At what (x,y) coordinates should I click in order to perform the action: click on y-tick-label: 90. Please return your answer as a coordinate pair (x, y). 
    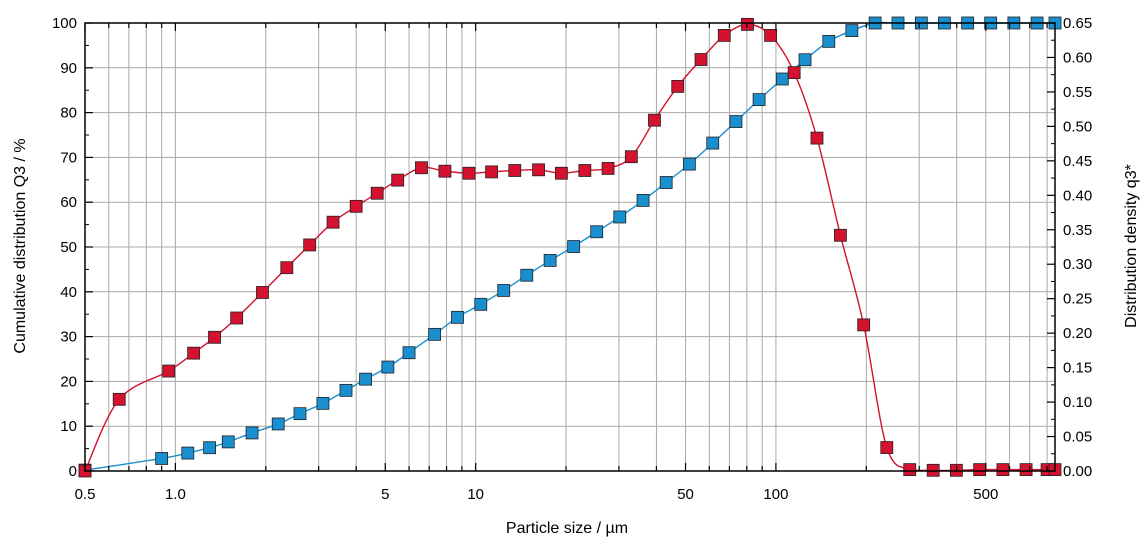
    Looking at the image, I should click on (68, 68).